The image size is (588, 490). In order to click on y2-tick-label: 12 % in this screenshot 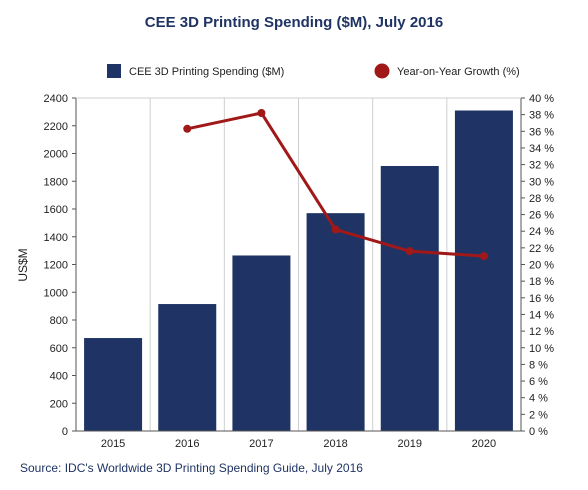, I will do `click(541, 332)`.